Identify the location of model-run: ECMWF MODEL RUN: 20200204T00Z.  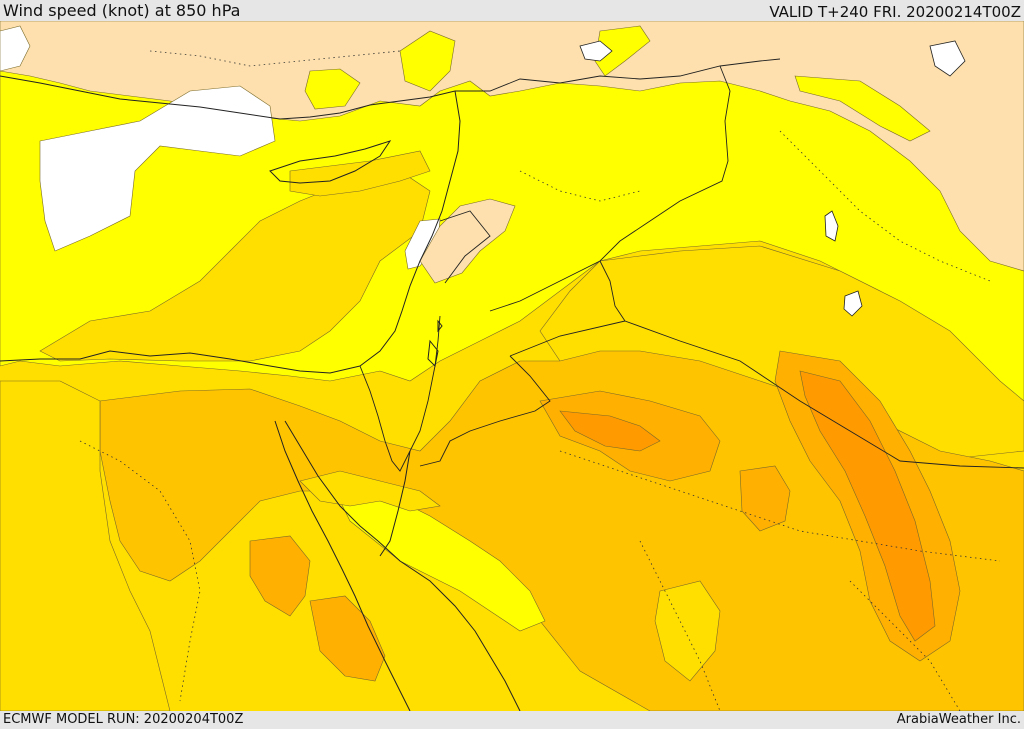
(123, 719).